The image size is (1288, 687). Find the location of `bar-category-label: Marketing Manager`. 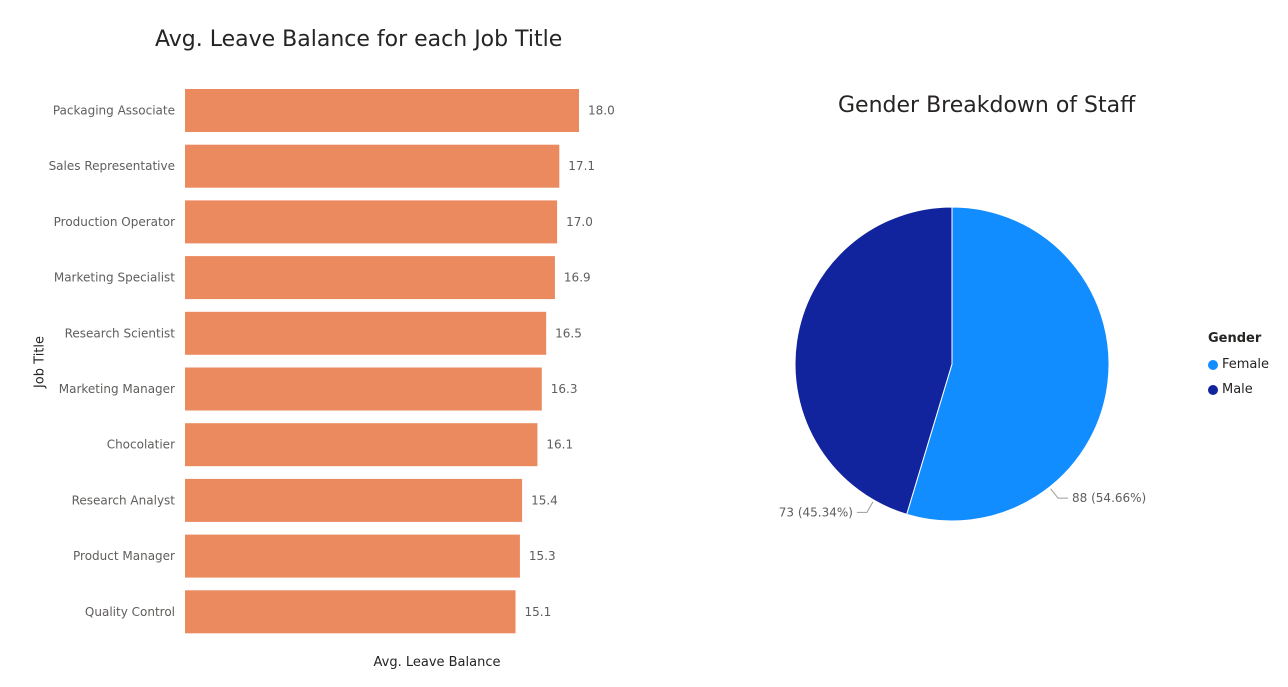

bar-category-label: Marketing Manager is located at coordinates (117, 389).